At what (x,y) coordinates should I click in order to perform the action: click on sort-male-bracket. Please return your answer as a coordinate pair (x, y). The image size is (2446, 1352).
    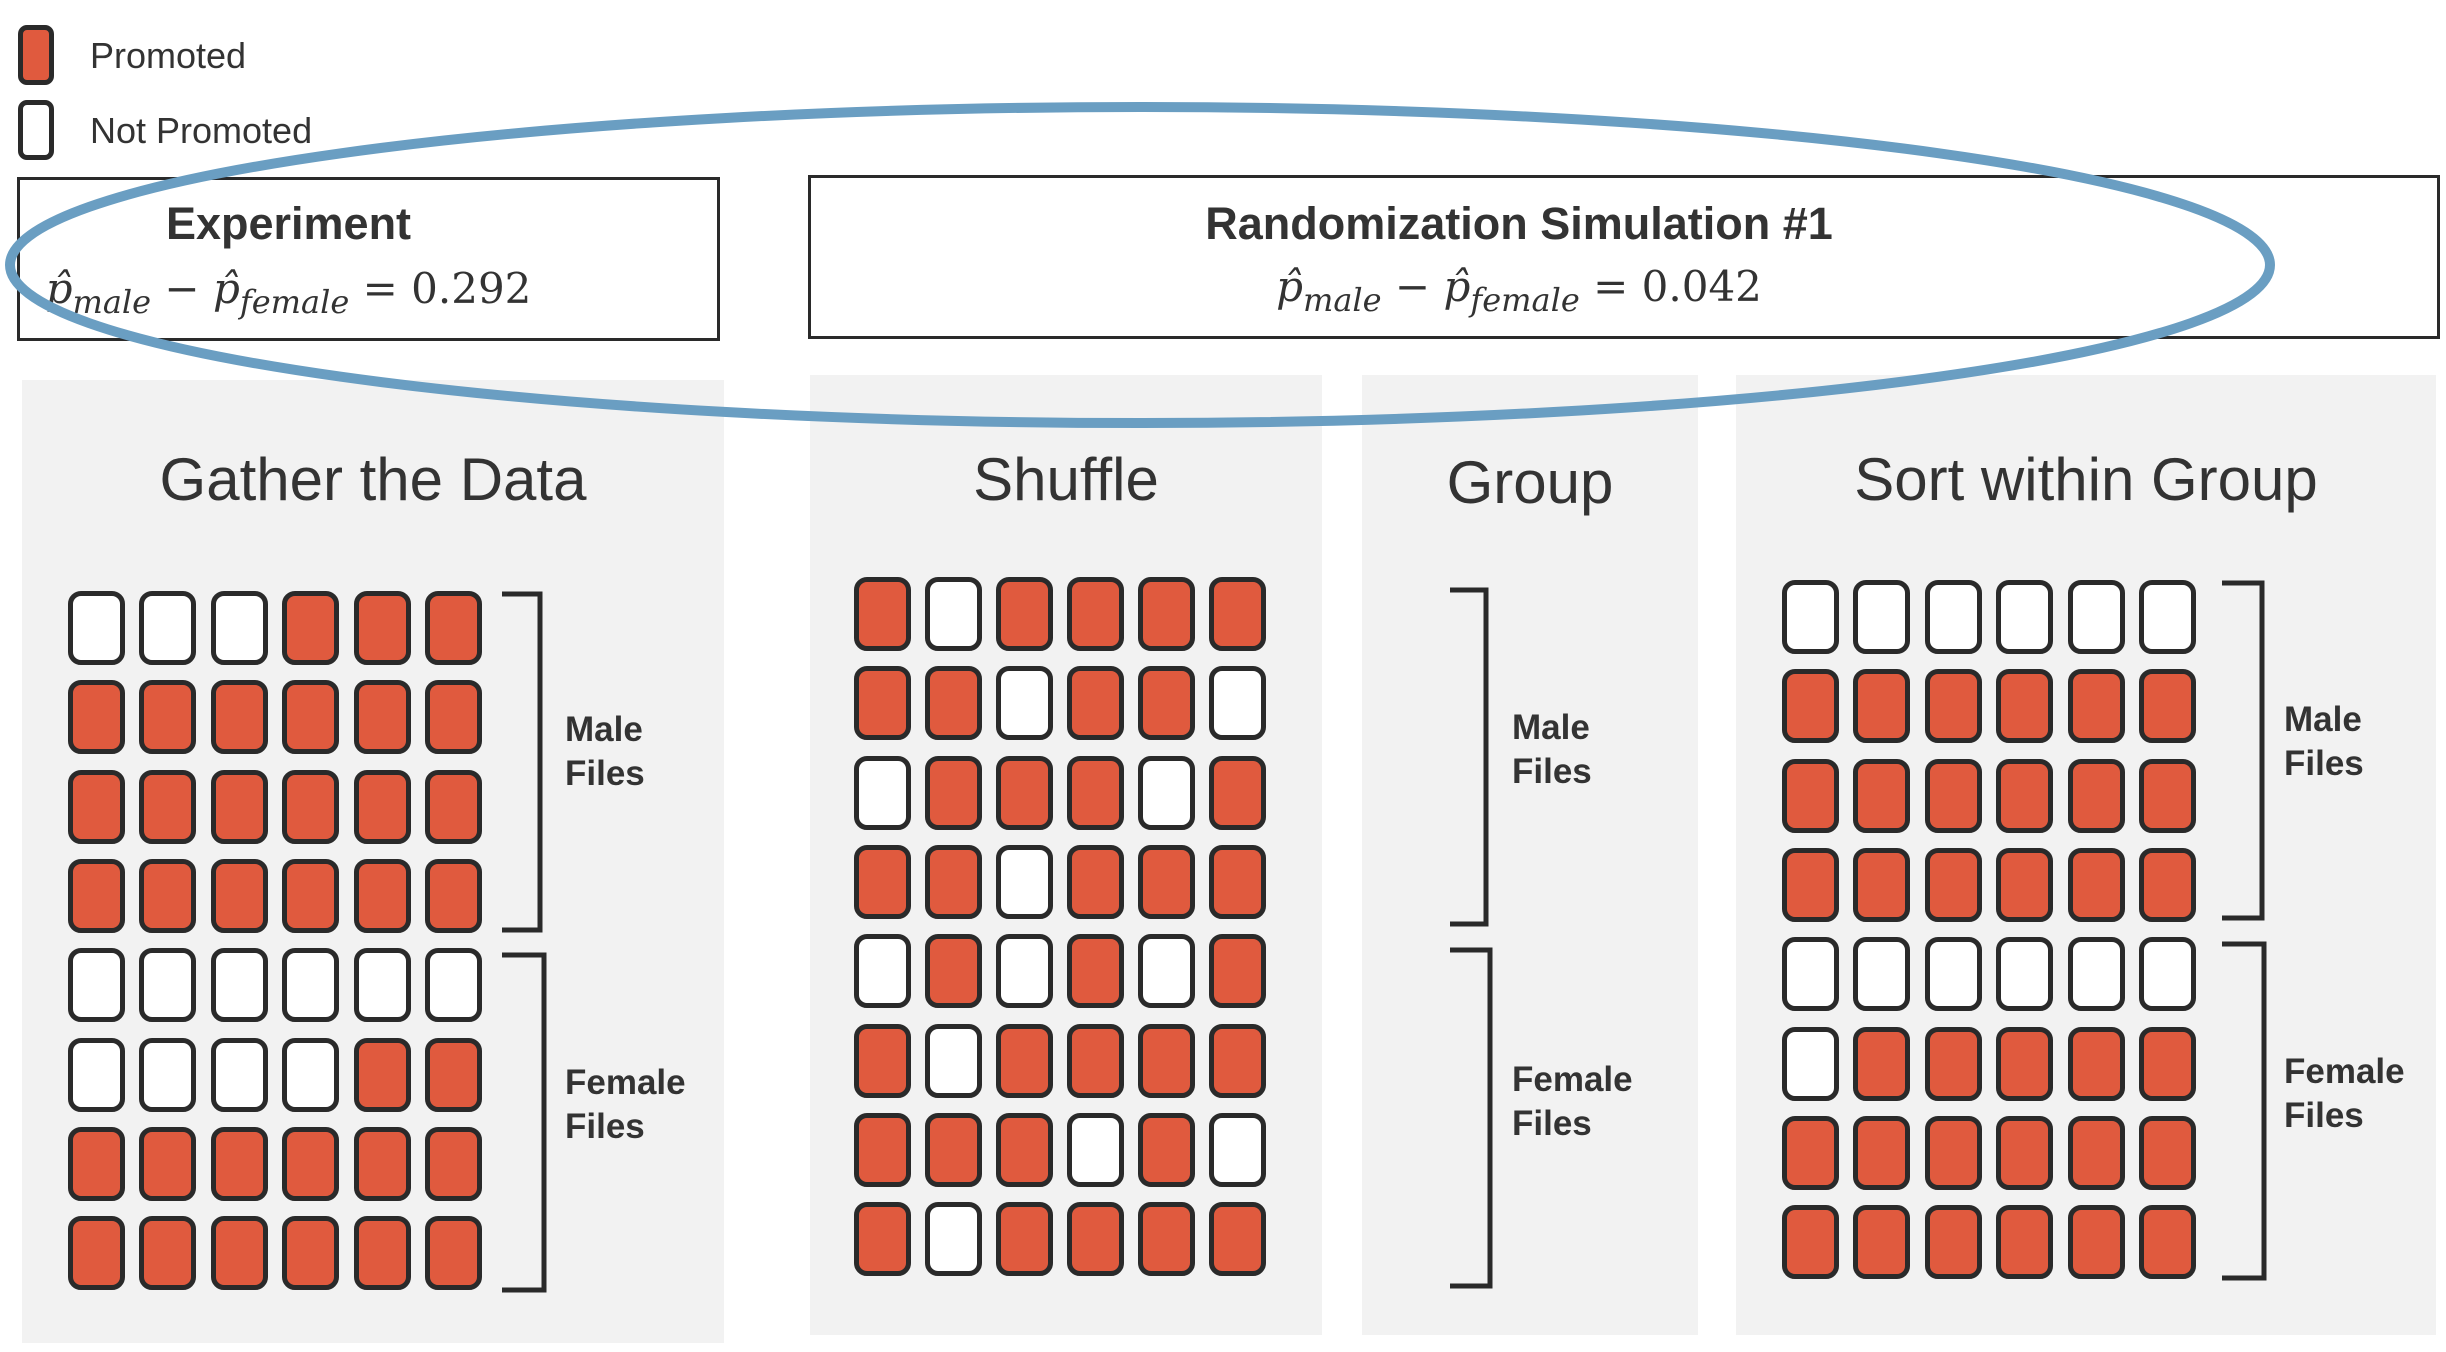
    Looking at the image, I should click on (2243, 750).